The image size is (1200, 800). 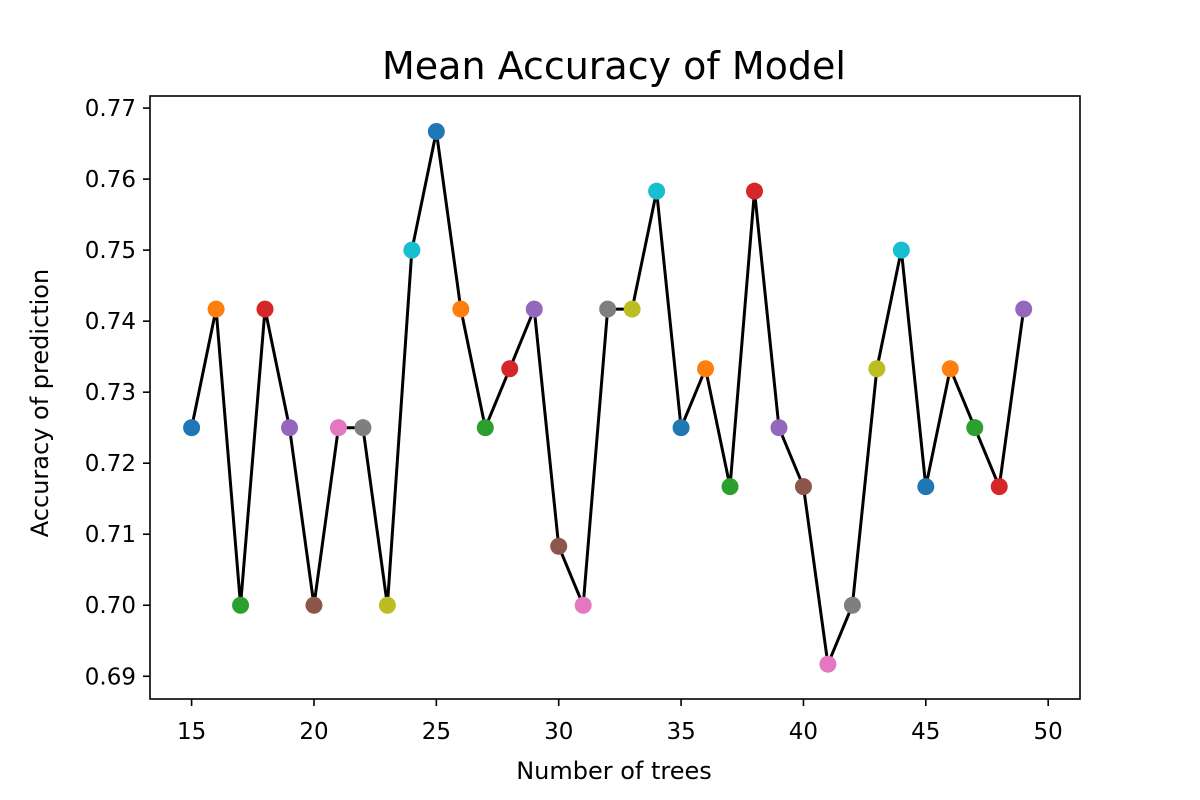 I want to click on y-tick-label: 0.69, so click(x=110, y=677).